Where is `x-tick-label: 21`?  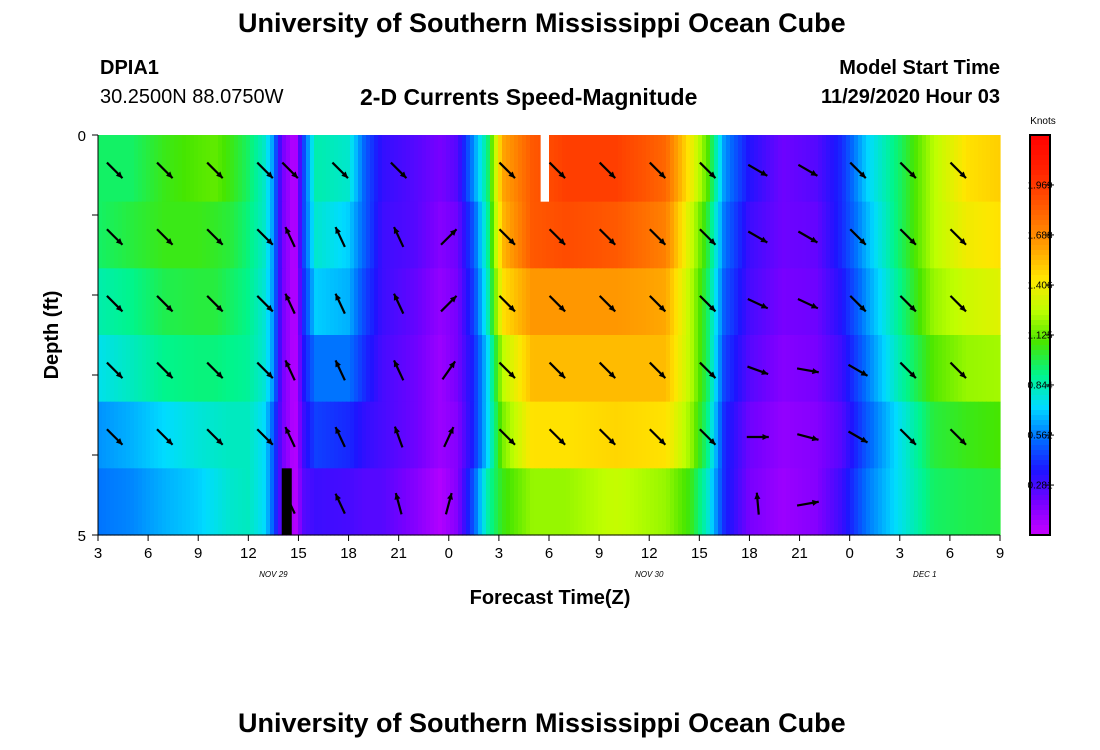 x-tick-label: 21 is located at coordinates (398, 553).